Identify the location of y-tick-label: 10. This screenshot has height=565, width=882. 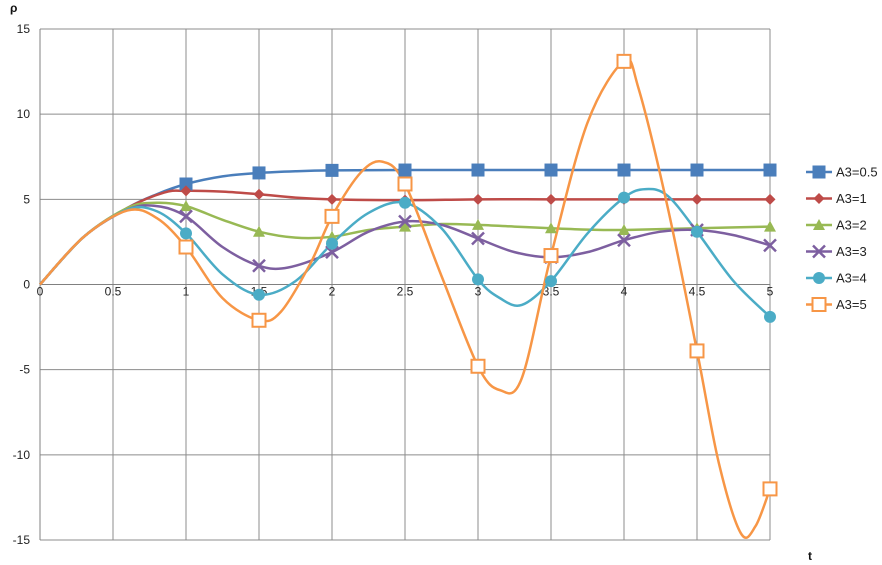
(24, 114).